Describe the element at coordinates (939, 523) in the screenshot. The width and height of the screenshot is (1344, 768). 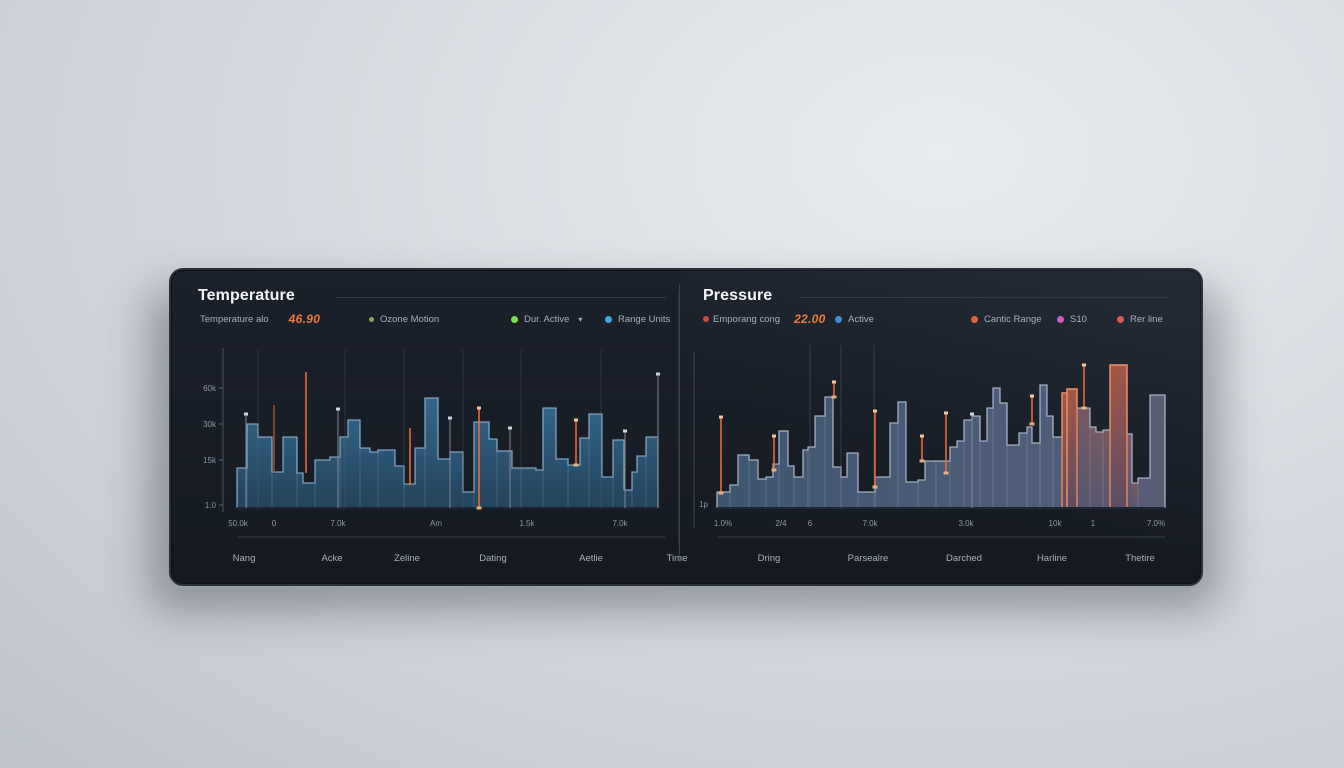
I see `pressure-x-ticks: 1.0% 2/4 6 7.0k 3.0k 10k 1 7.0%` at that location.